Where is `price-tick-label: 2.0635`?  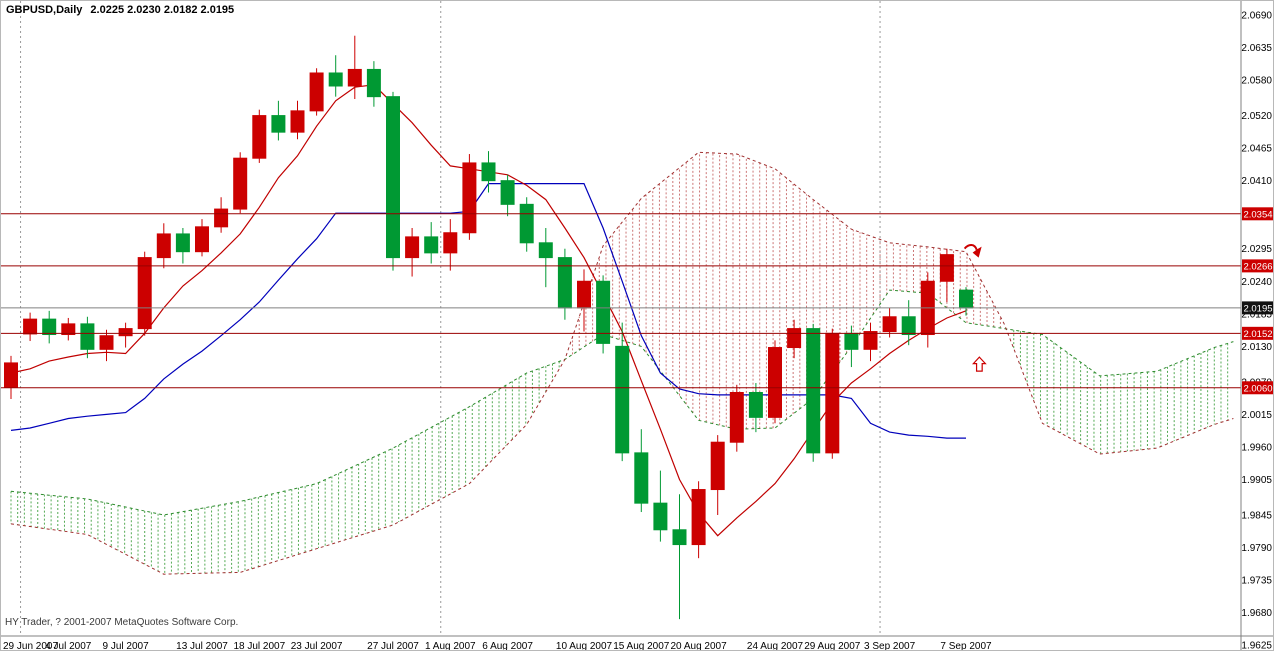 price-tick-label: 2.0635 is located at coordinates (1256, 48).